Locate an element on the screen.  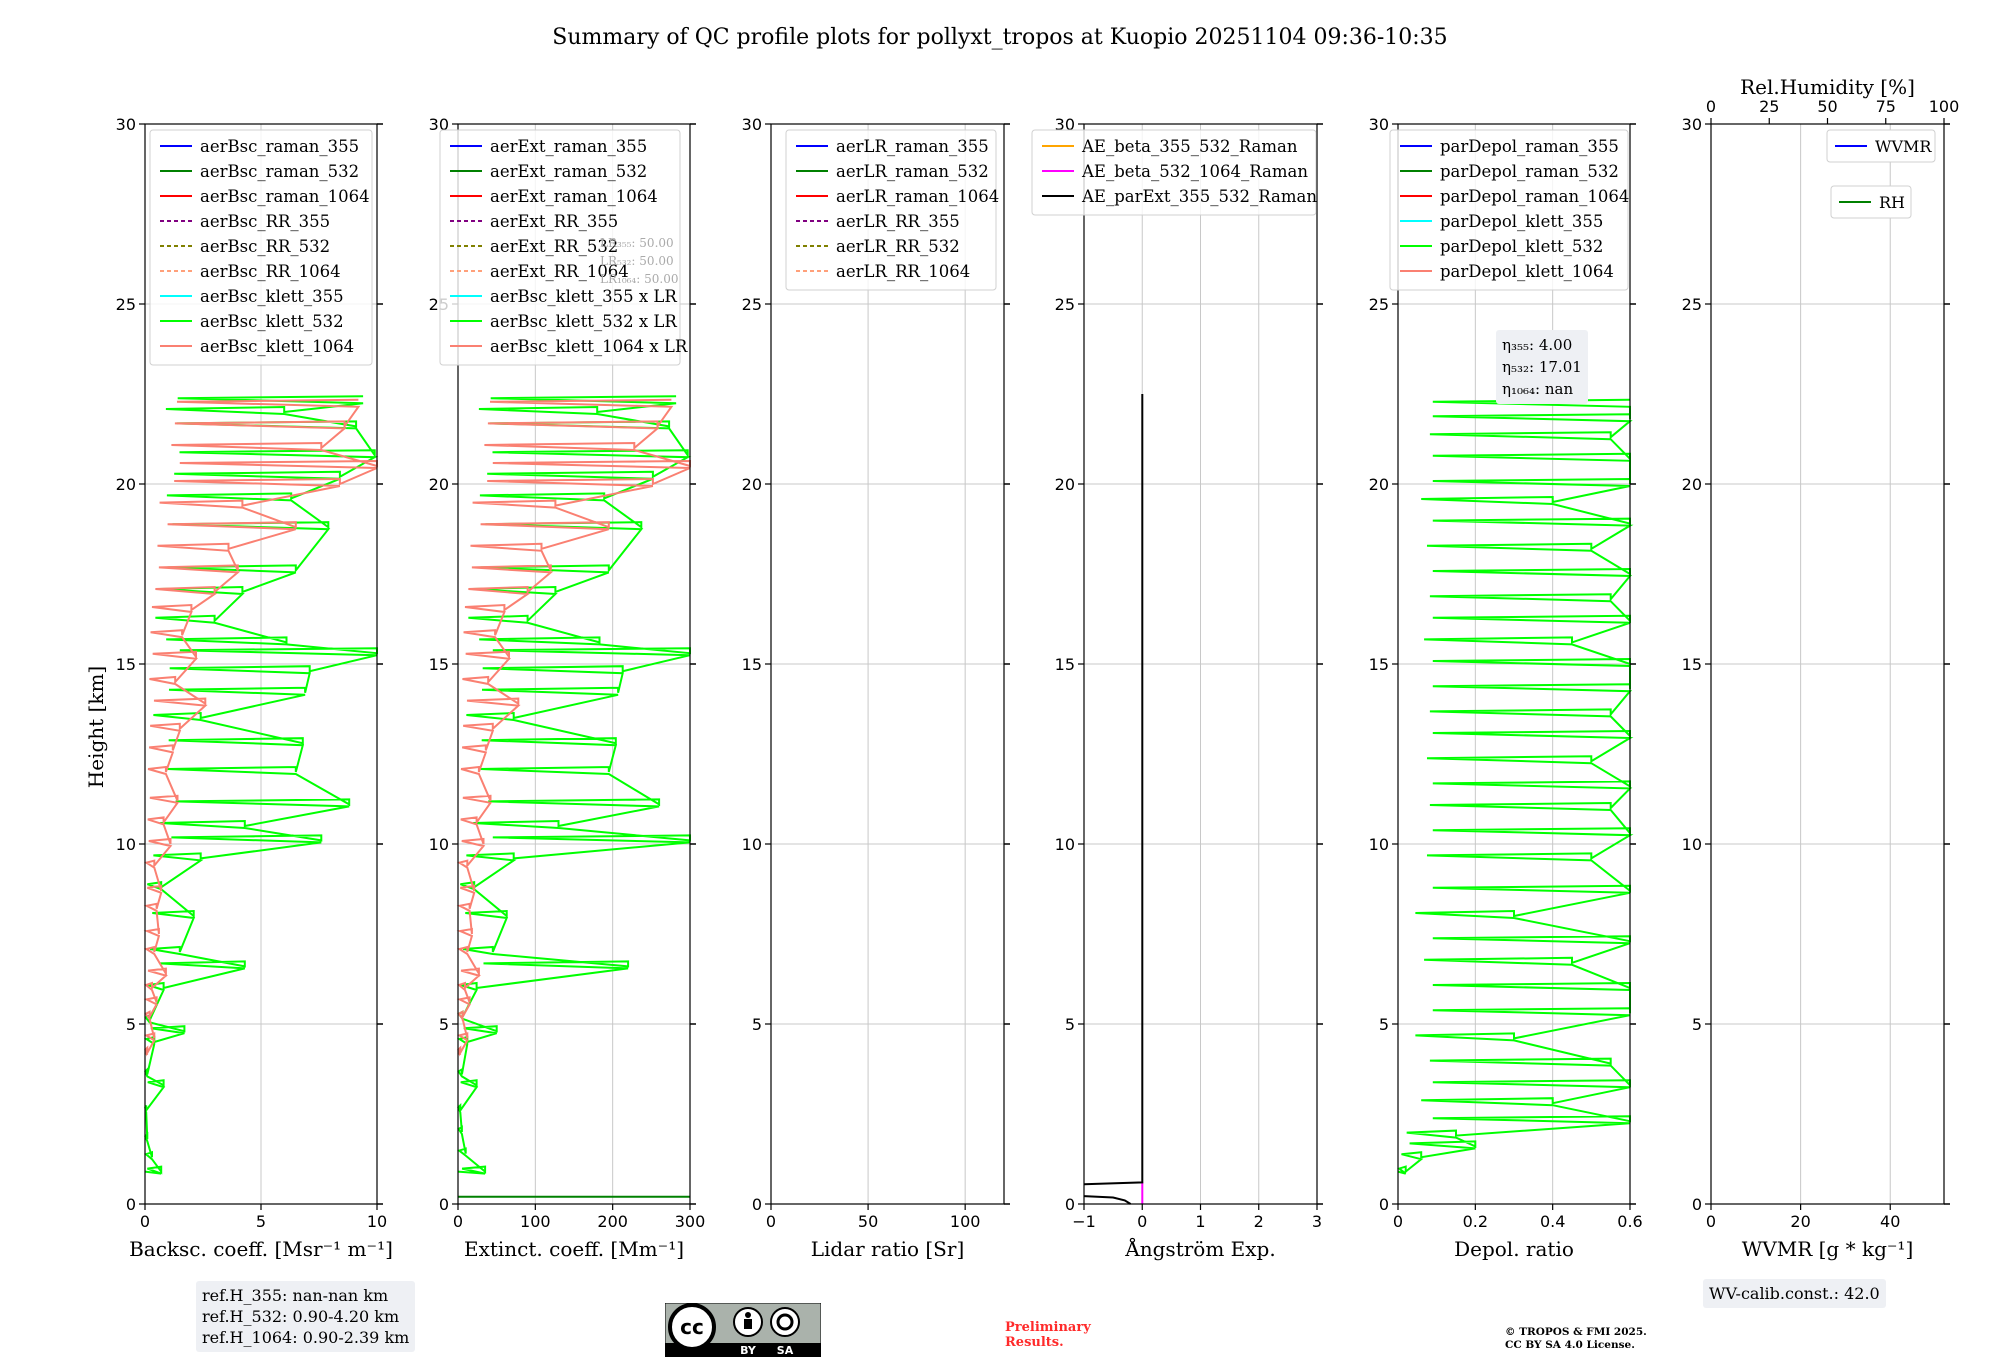
copyright-line-2: CC BY SA 4.0 License. is located at coordinates (1570, 1345).